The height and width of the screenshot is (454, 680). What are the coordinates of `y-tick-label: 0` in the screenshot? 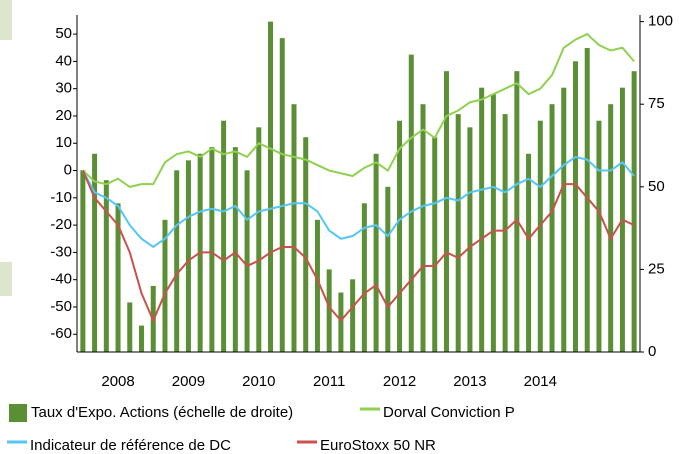 It's located at (68, 170).